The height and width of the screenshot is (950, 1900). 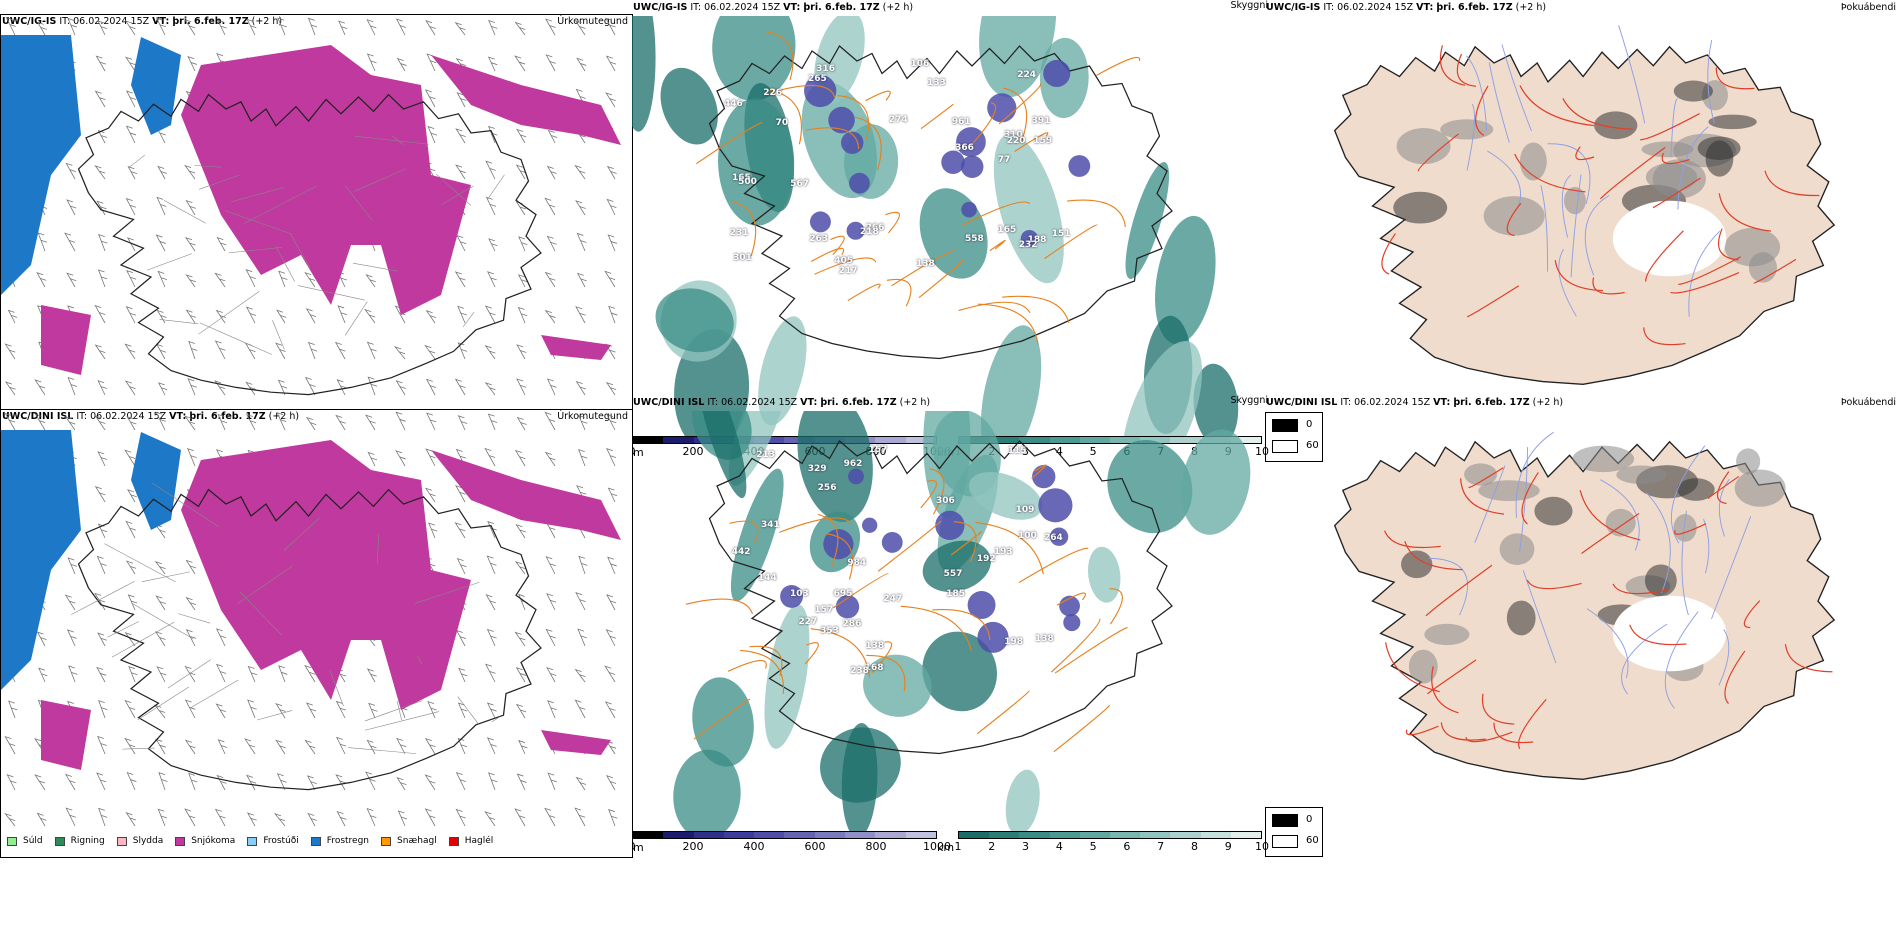 I want to click on ceiling-height-label: 301, so click(x=742, y=257).